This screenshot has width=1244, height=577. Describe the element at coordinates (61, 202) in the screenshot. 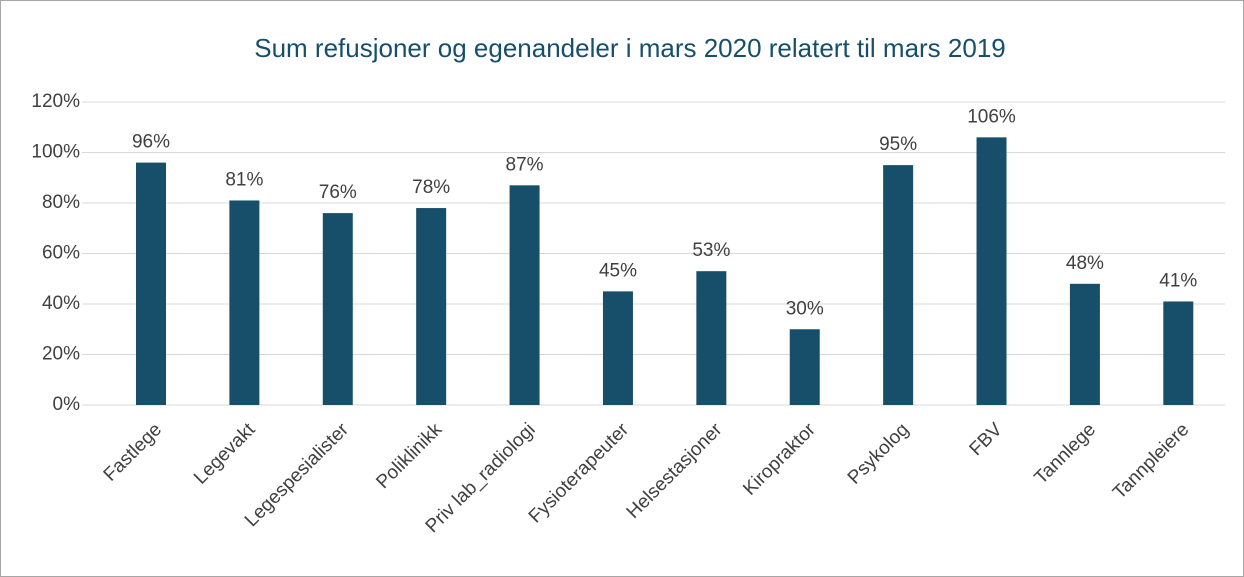

I see `y-tick-label: 80%` at that location.